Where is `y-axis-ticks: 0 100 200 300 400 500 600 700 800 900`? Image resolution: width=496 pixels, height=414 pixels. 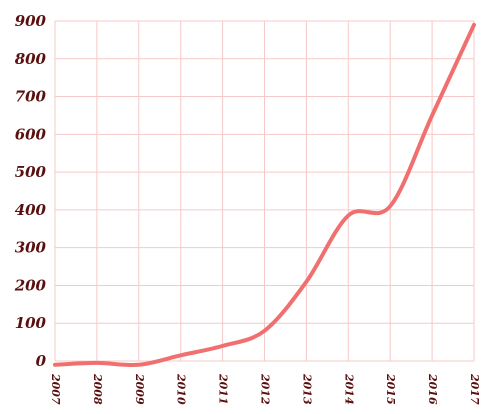 y-axis-ticks: 0 100 200 300 400 500 600 700 800 900 is located at coordinates (30, 191).